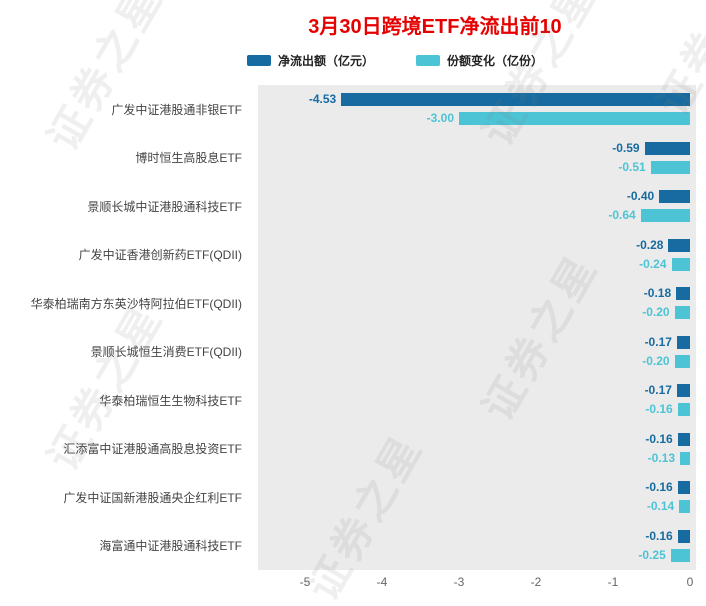  Describe the element at coordinates (459, 582) in the screenshot. I see `x-tick-label: -3` at that location.